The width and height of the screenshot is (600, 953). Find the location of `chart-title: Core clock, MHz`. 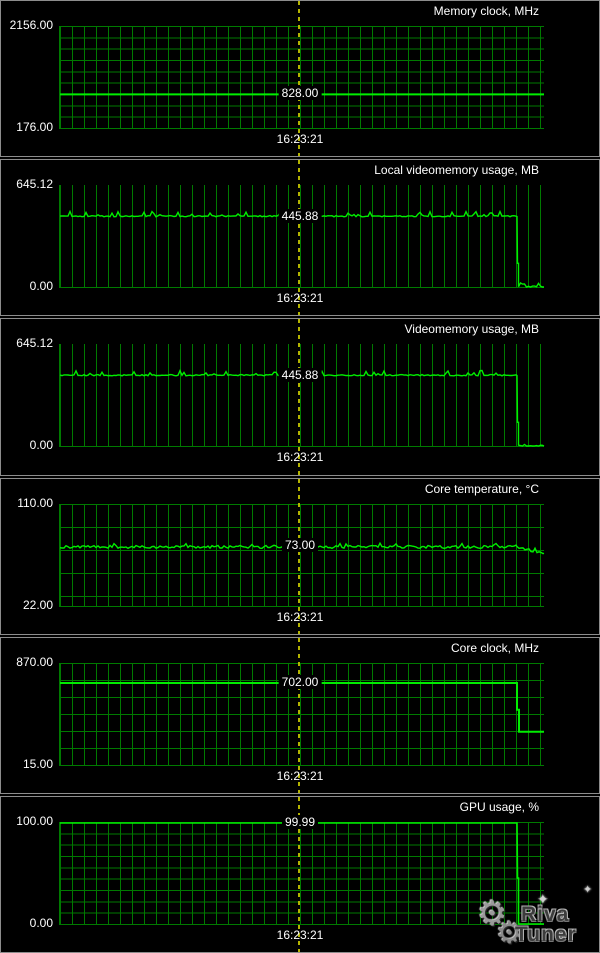

chart-title: Core clock, MHz is located at coordinates (494, 647).